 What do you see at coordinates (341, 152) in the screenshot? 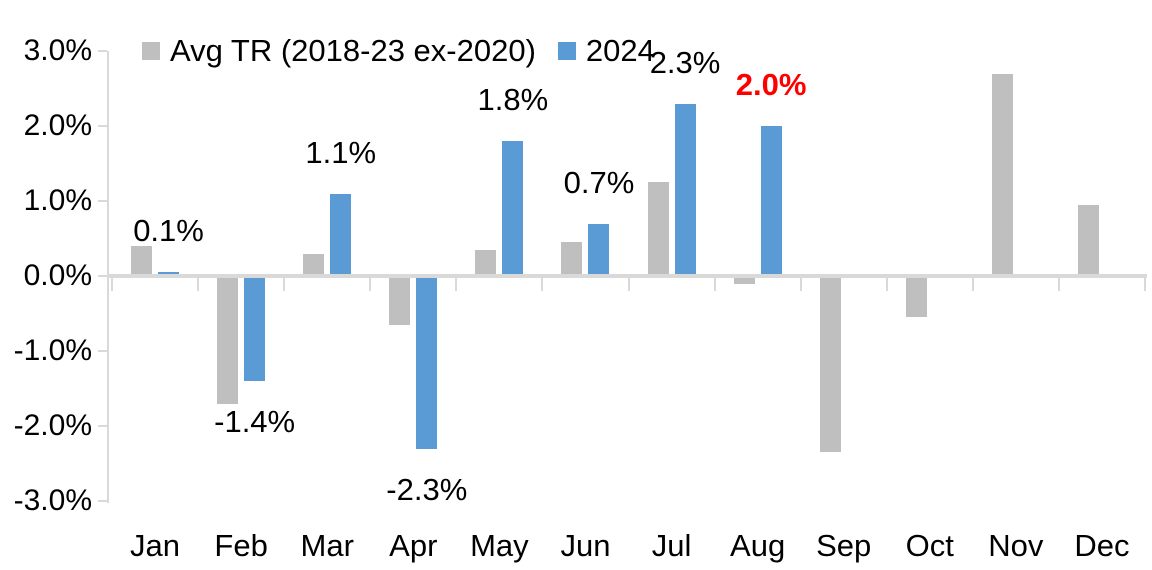
I see `data-label-mar: 1.1%` at bounding box center [341, 152].